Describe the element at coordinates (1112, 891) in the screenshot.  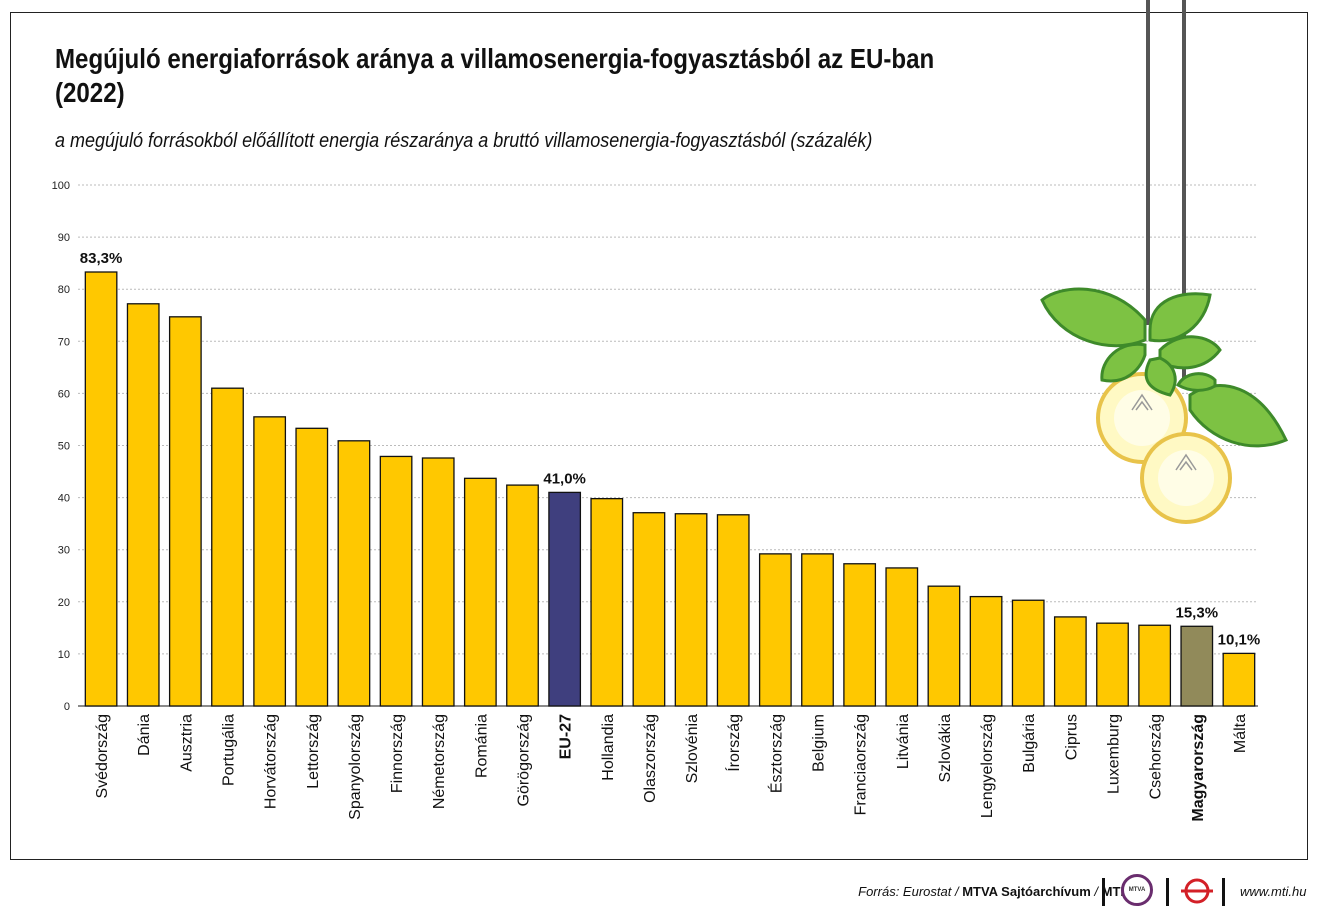
I see `source-mti: MTI` at that location.